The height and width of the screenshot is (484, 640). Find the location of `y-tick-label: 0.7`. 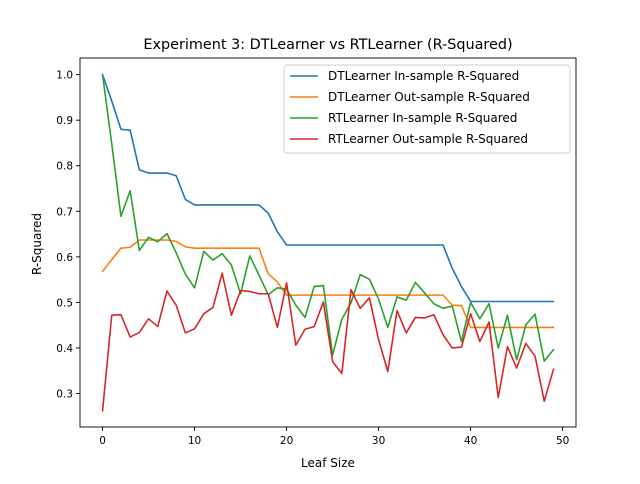

y-tick-label: 0.7 is located at coordinates (64, 212).